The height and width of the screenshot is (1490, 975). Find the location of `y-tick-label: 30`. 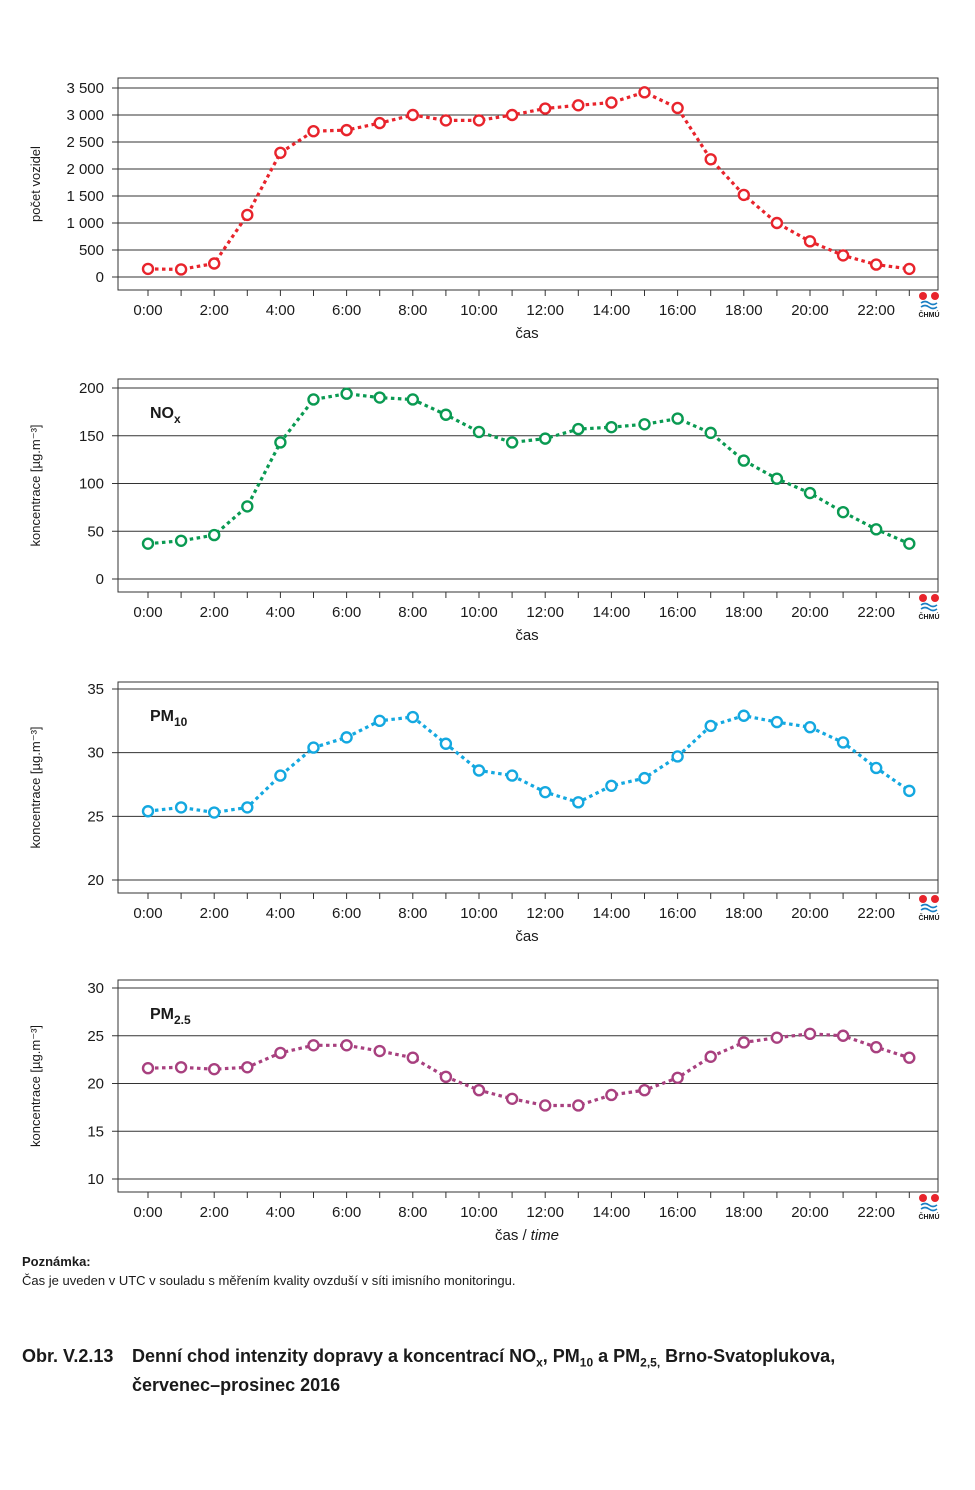

y-tick-label: 30 is located at coordinates (95, 988).